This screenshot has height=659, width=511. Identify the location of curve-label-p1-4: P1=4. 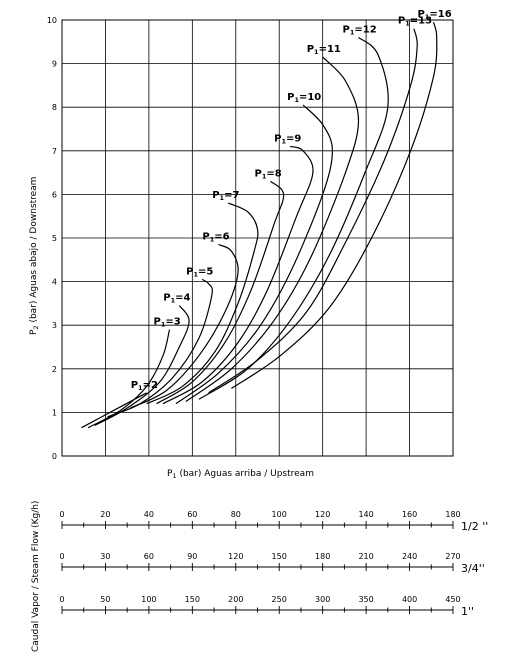
(176, 299).